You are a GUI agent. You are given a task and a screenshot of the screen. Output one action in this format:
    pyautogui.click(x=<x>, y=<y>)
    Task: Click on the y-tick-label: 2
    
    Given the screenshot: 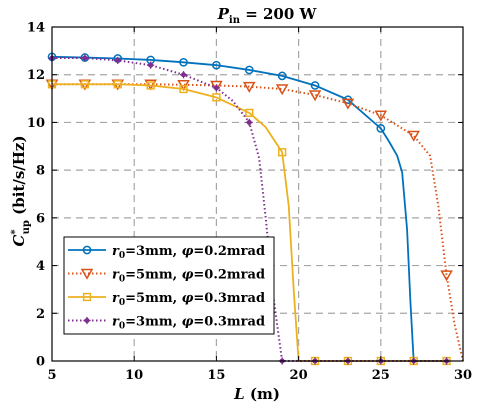 What is the action you would take?
    pyautogui.click(x=40, y=314)
    